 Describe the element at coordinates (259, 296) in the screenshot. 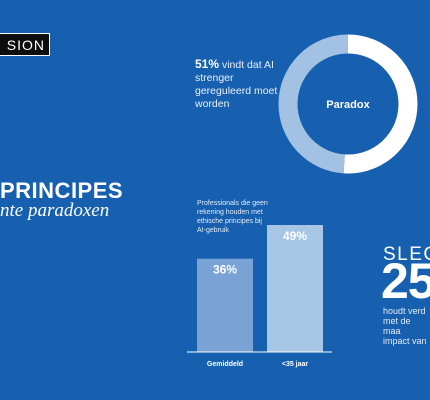

I see `bar-chart: 36% Gemiddeld 49% <35 jaar` at that location.